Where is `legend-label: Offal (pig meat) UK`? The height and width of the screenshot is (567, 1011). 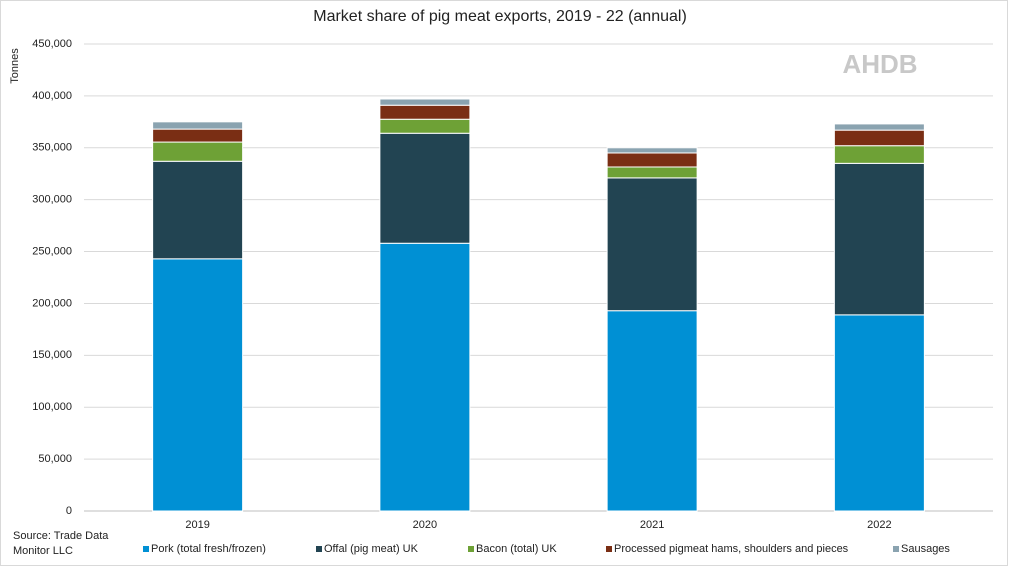
legend-label: Offal (pig meat) UK is located at coordinates (371, 549).